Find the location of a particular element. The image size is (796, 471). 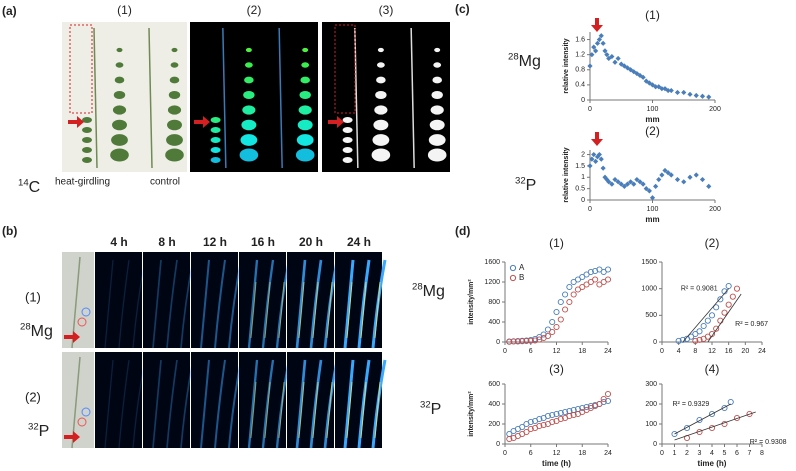

y-tick-label: 0.8 is located at coordinates (580, 70).